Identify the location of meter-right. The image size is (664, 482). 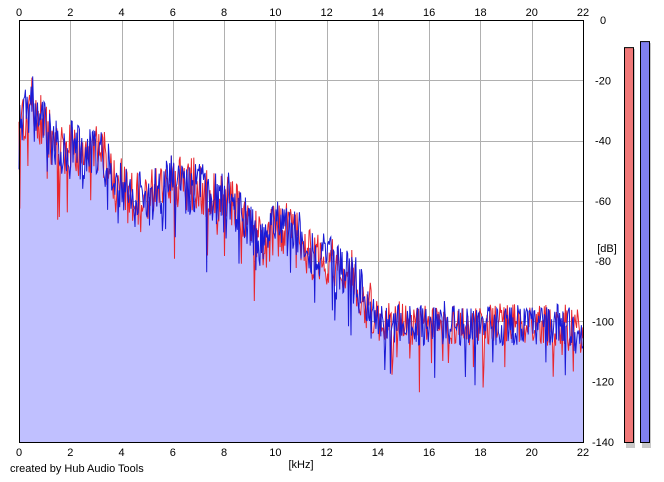
(645, 242).